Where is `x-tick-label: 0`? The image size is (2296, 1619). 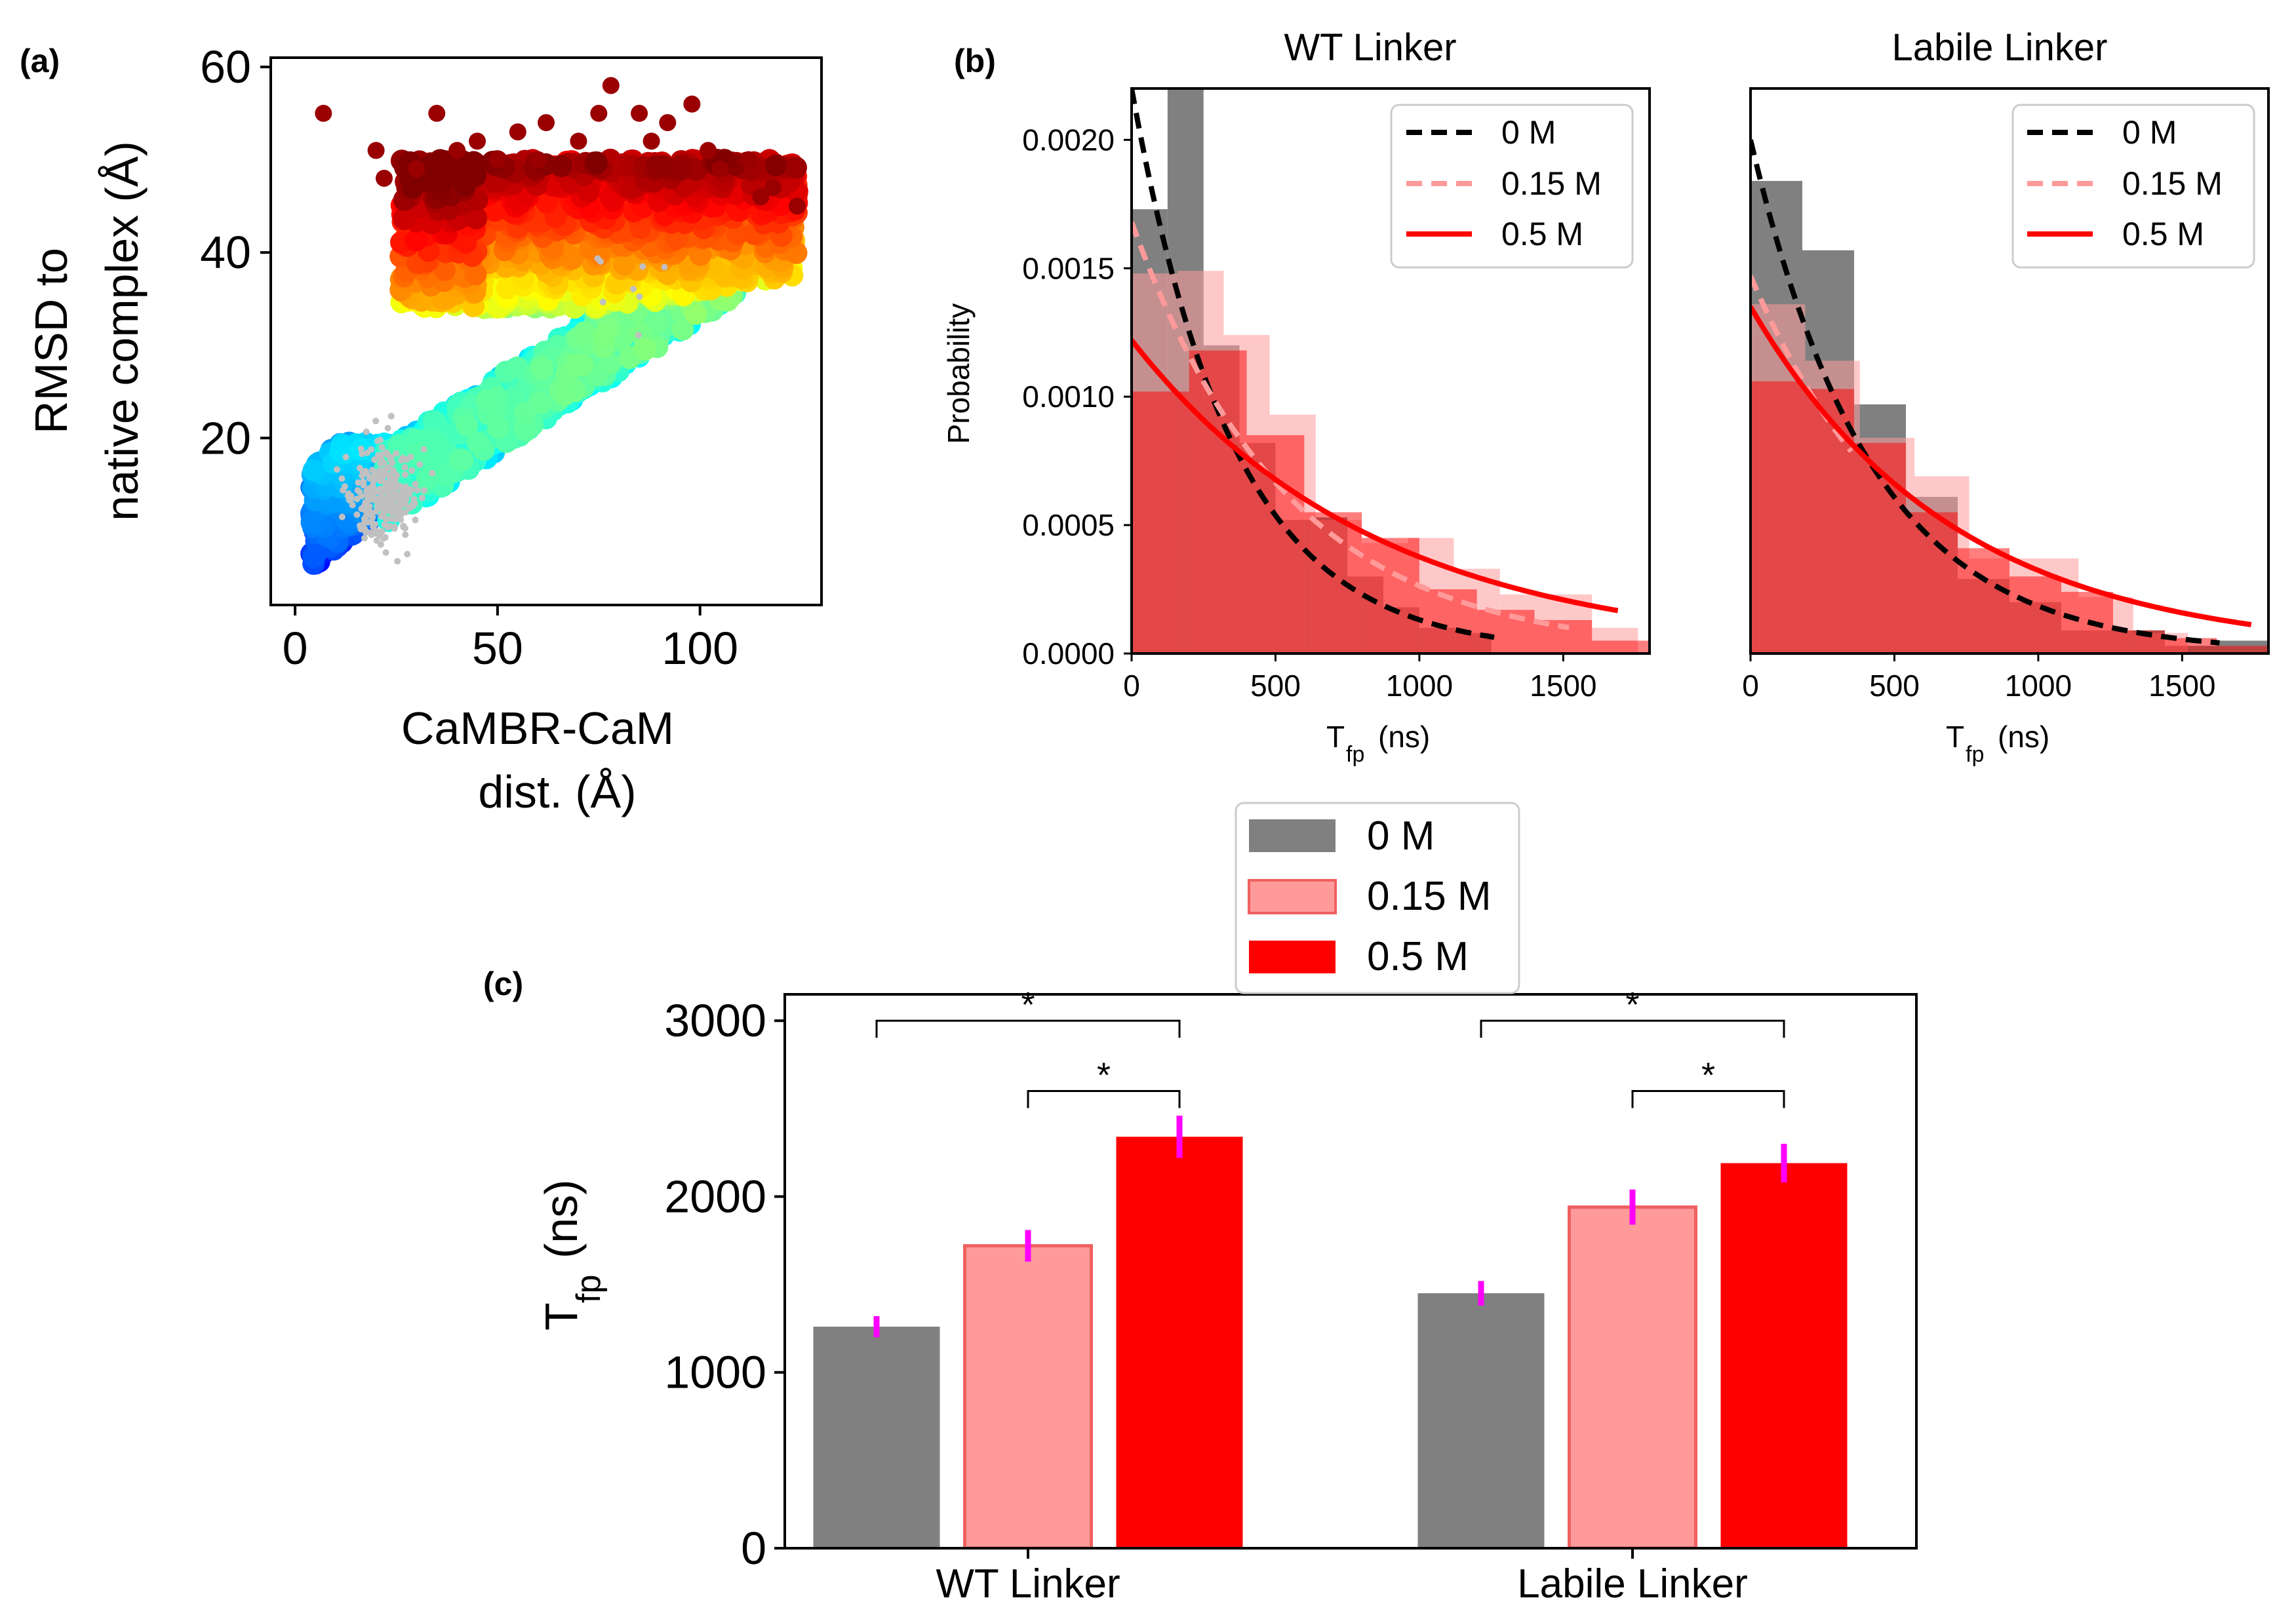
x-tick-label: 0 is located at coordinates (1131, 686).